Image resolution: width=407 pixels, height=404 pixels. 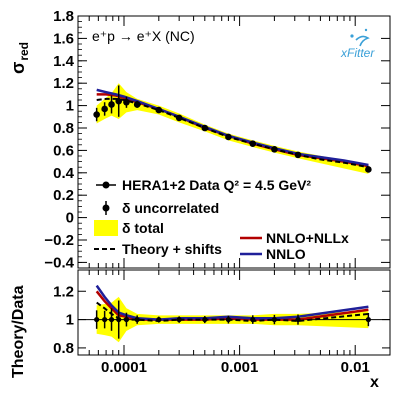 What do you see at coordinates (63, 128) in the screenshot?
I see `y-tick-label: 0.8` at bounding box center [63, 128].